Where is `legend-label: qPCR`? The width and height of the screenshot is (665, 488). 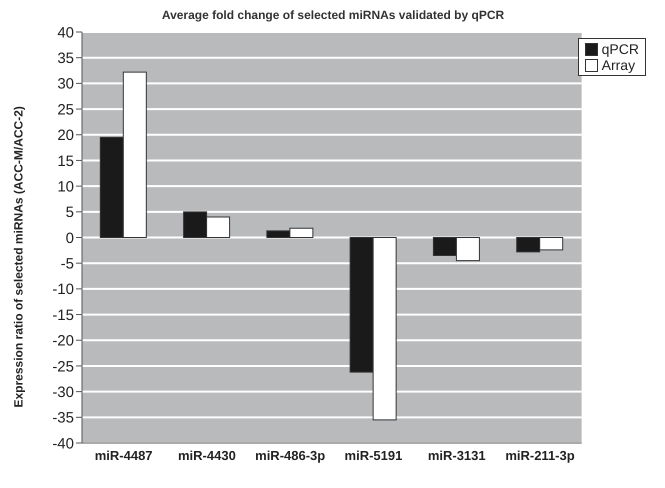
legend-label: qPCR is located at coordinates (620, 49).